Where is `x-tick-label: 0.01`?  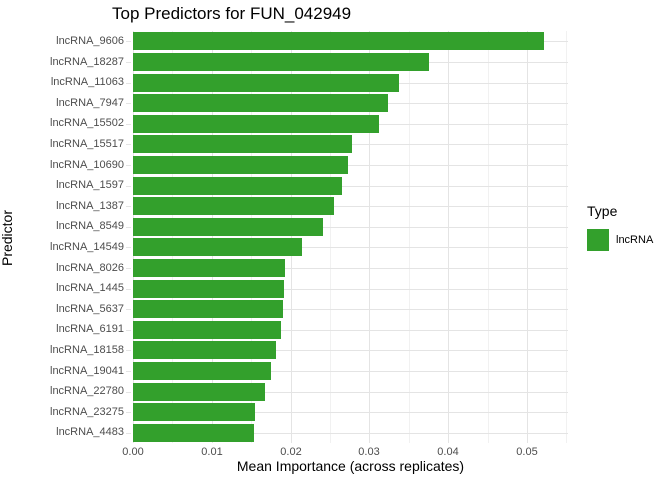 x-tick-label: 0.01 is located at coordinates (212, 452).